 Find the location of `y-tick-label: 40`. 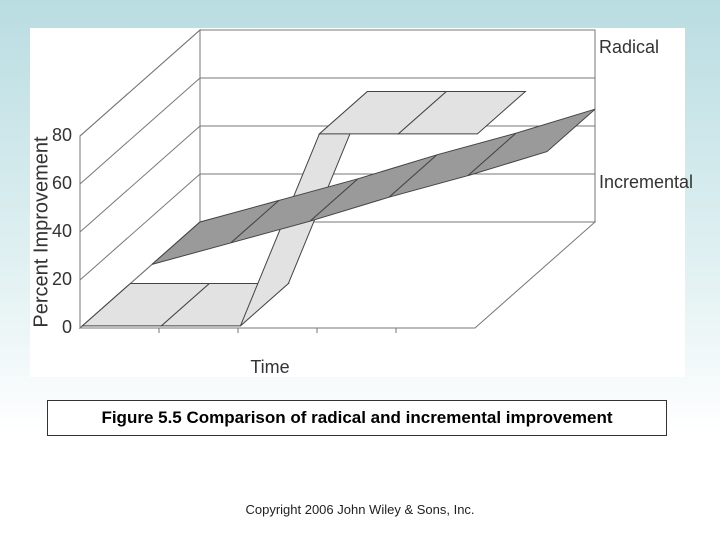

y-tick-label: 40 is located at coordinates (62, 231).